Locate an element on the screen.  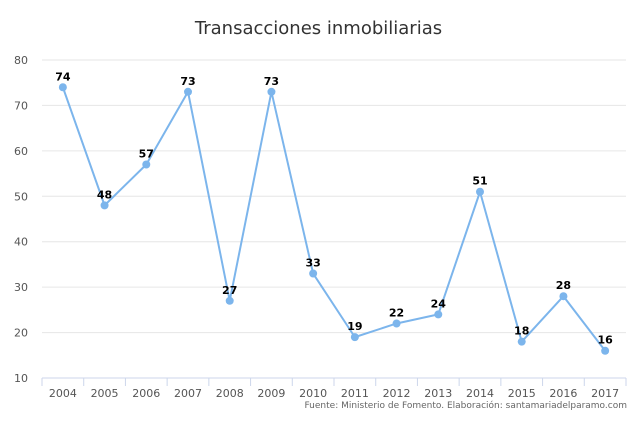
y-tick-label-40: 40 is located at coordinates (21, 242).